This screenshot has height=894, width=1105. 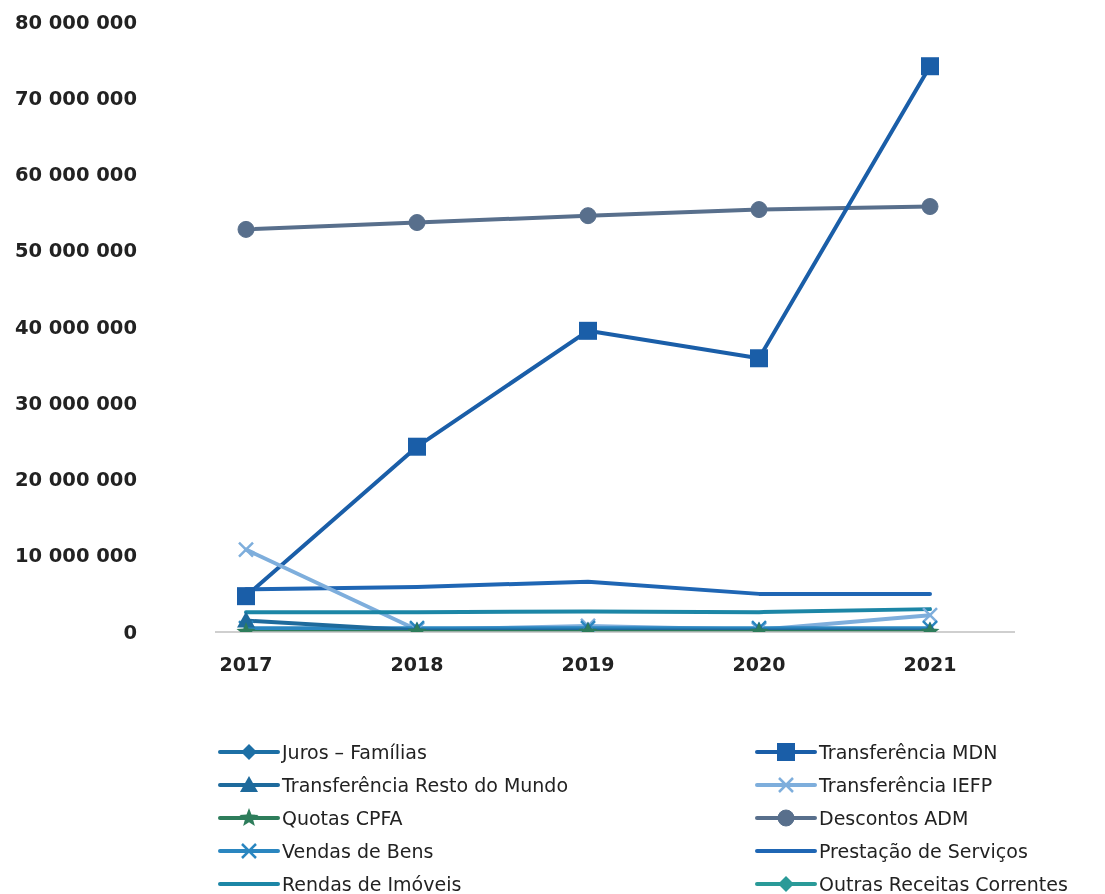 What do you see at coordinates (906, 784) in the screenshot?
I see `legend-label: Transferência IEFP` at bounding box center [906, 784].